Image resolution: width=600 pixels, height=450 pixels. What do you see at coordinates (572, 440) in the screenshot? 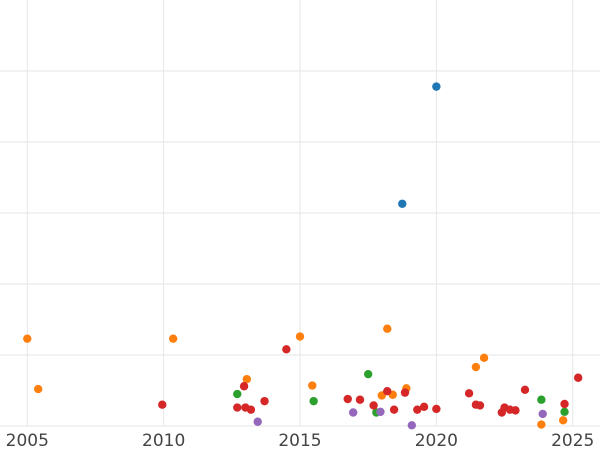
I see `x-tick-label: 2025` at bounding box center [572, 440].